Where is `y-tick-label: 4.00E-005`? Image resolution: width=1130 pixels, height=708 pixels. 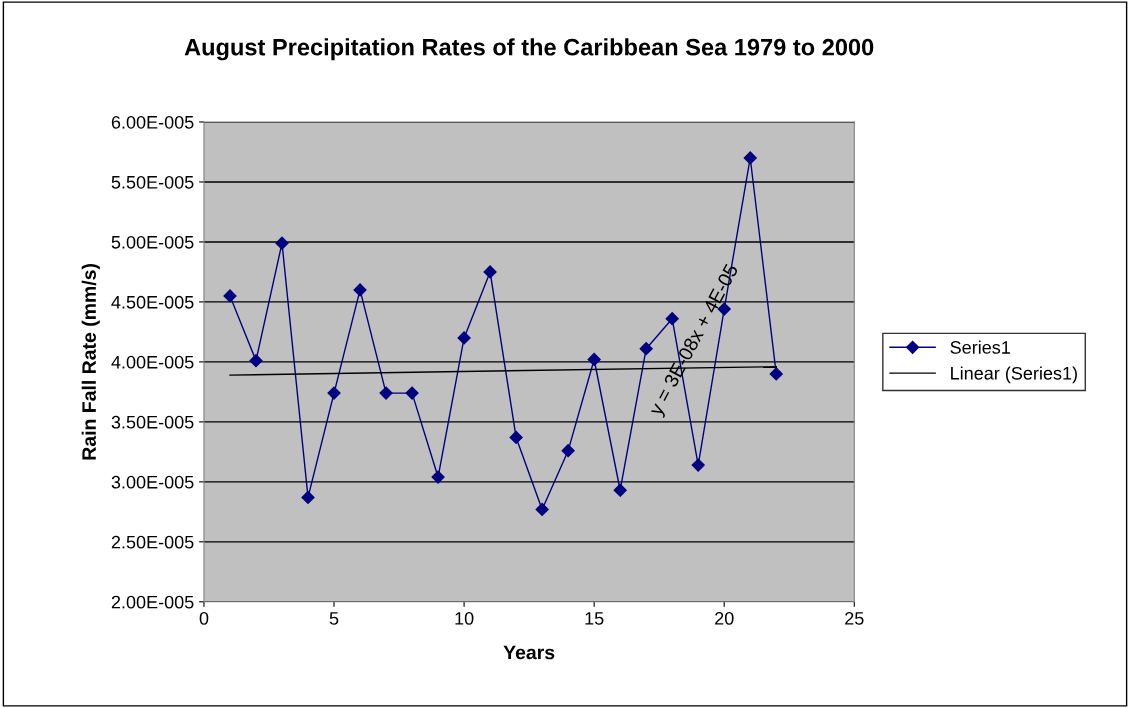
y-tick-label: 4.00E-005 is located at coordinates (152, 362).